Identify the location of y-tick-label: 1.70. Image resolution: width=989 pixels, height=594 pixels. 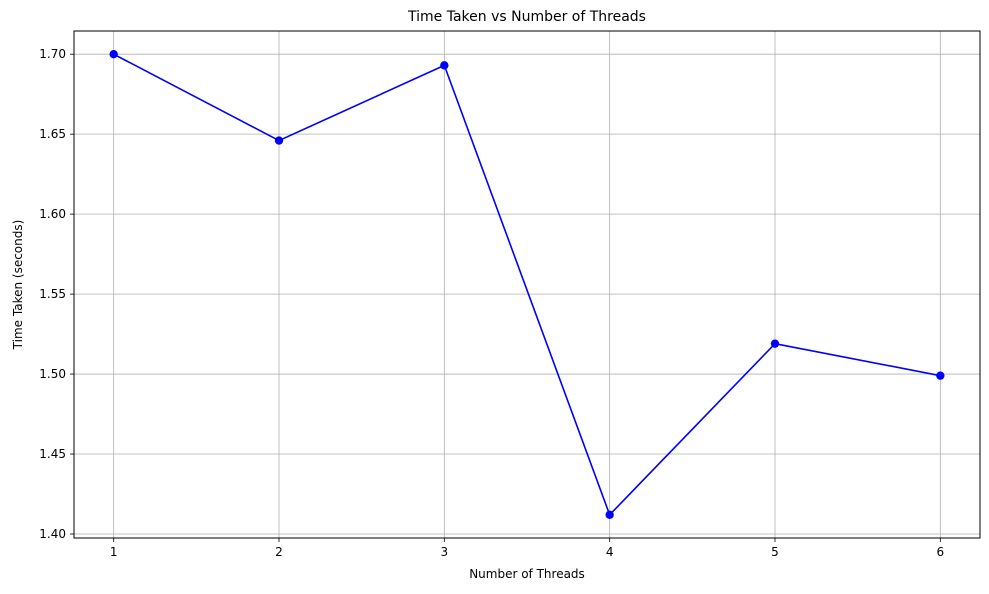
(52, 54).